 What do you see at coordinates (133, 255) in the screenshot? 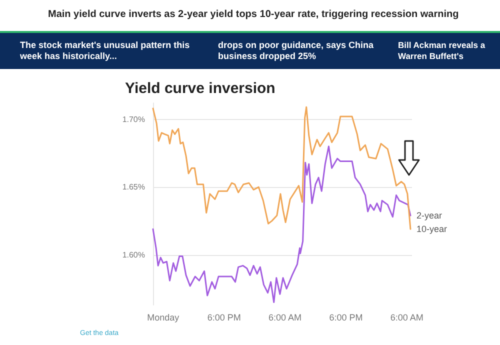
I see `y-tick-label: 1.60%` at bounding box center [133, 255].